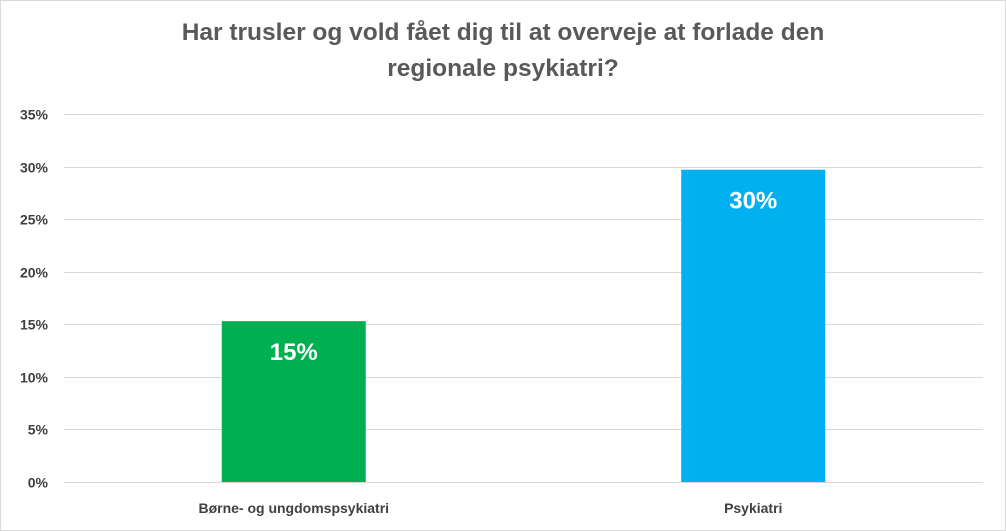  What do you see at coordinates (294, 352) in the screenshot?
I see `data-label: 15%` at bounding box center [294, 352].